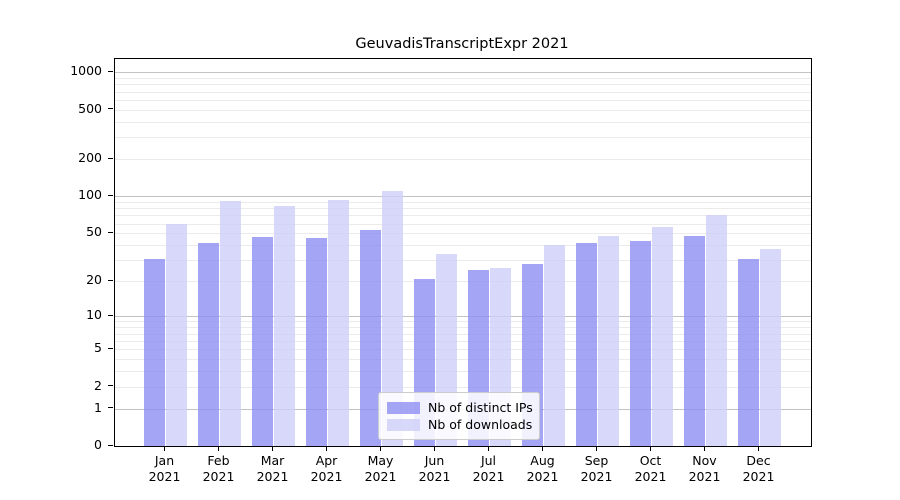 The image size is (900, 500). What do you see at coordinates (480, 407) in the screenshot?
I see `legend-label-distinct-ips: Nb of distinct IPs` at bounding box center [480, 407].